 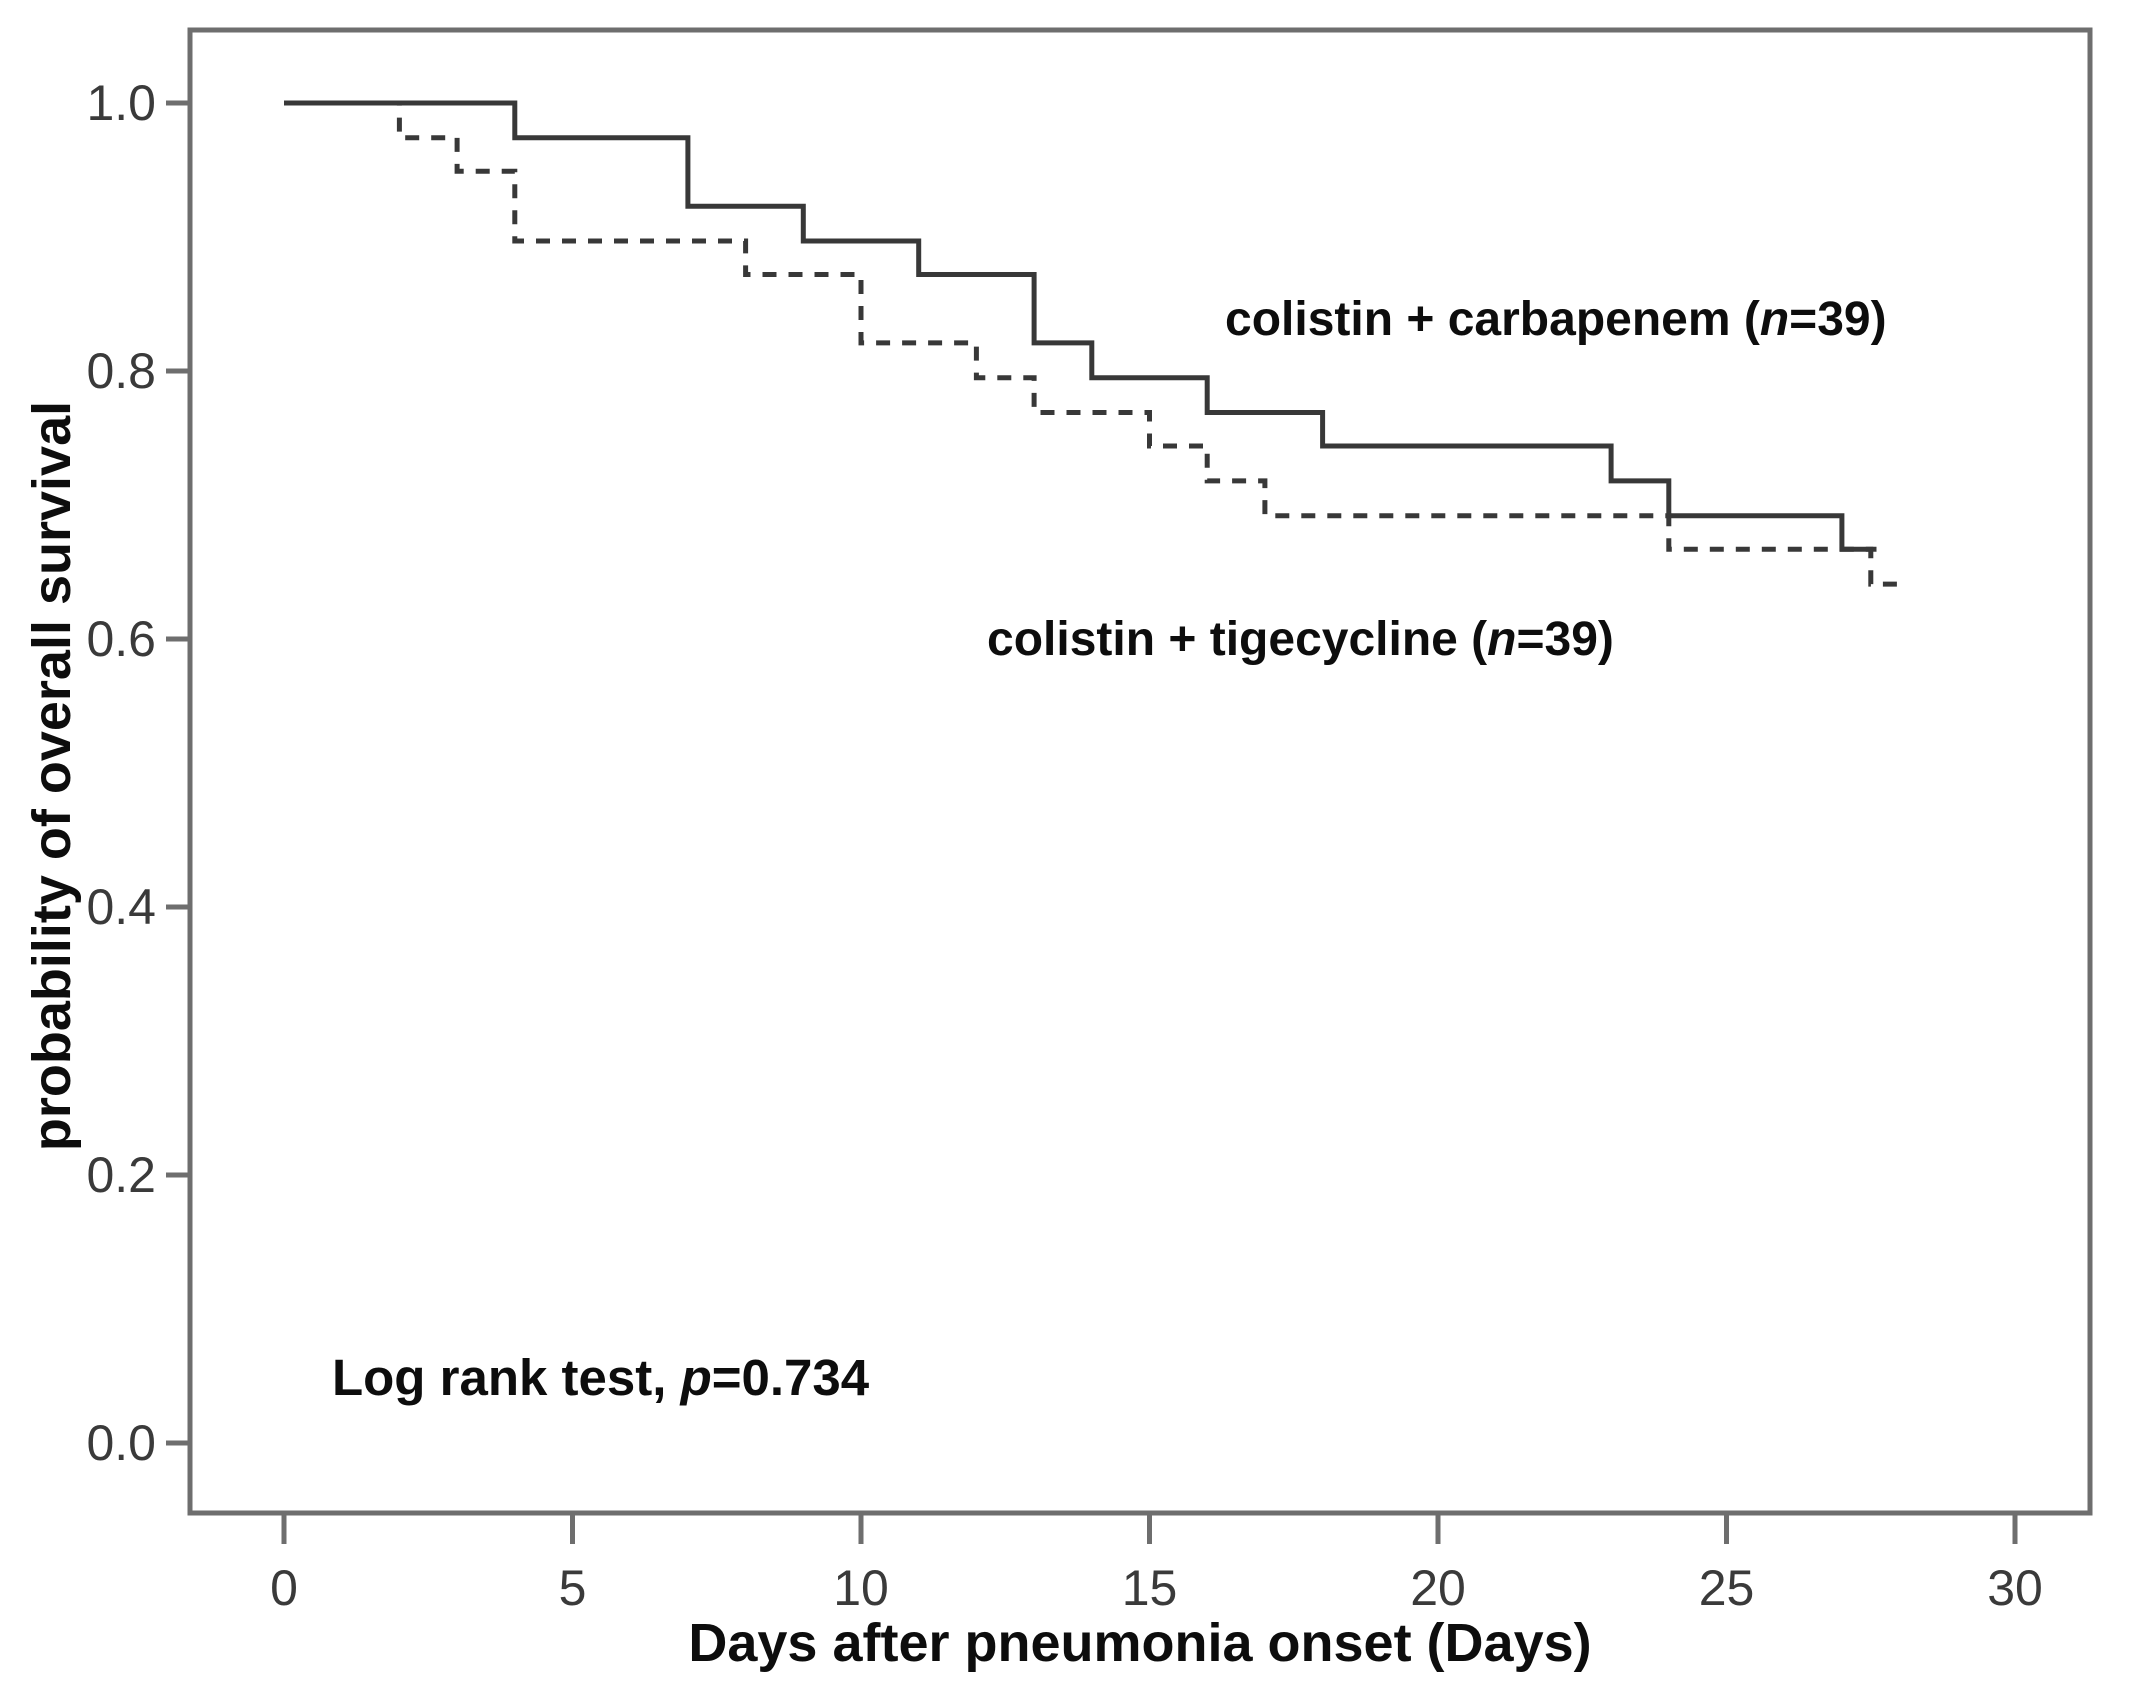 What do you see at coordinates (121, 103) in the screenshot?
I see `y-tick-label: 1.0` at bounding box center [121, 103].